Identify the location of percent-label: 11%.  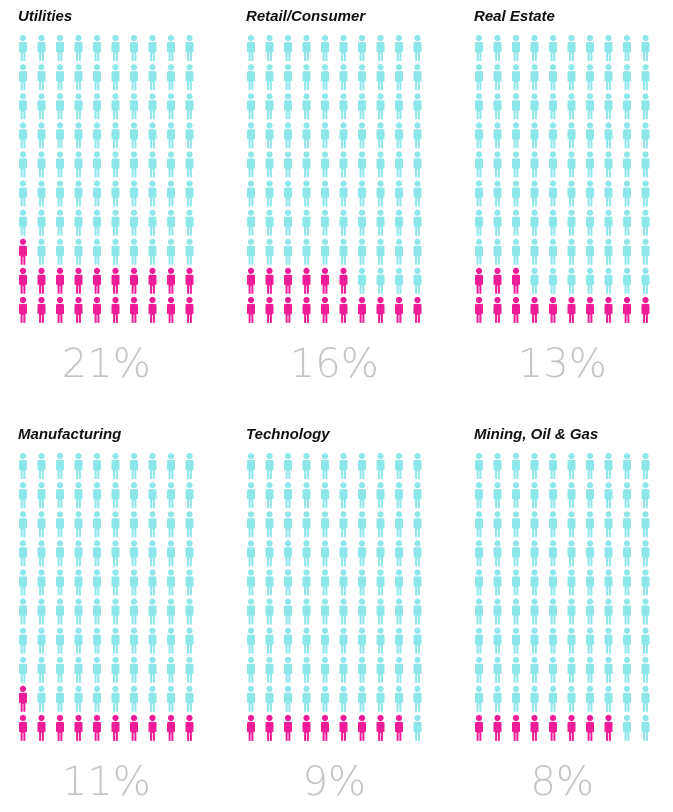
(106, 782).